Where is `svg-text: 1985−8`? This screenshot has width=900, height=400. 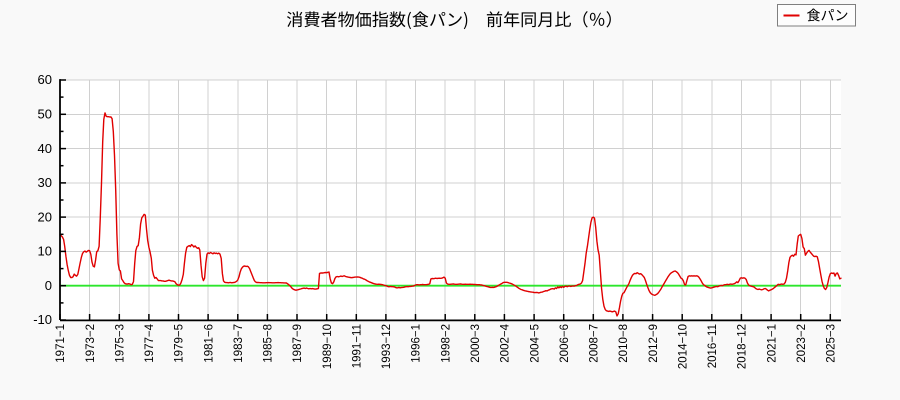
svg-text: 1985−8 is located at coordinates (269, 343).